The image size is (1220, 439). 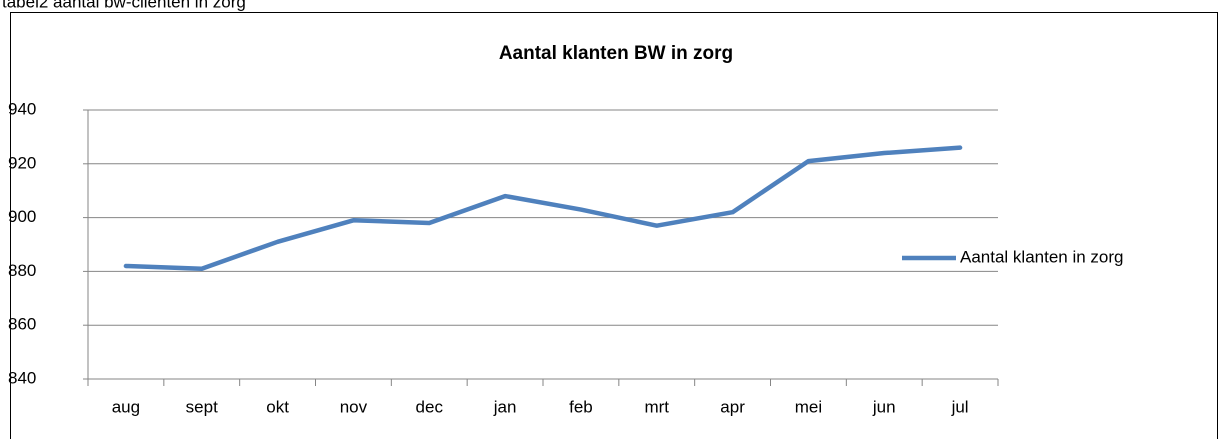 What do you see at coordinates (22, 108) in the screenshot?
I see `y-tick-label: 940` at bounding box center [22, 108].